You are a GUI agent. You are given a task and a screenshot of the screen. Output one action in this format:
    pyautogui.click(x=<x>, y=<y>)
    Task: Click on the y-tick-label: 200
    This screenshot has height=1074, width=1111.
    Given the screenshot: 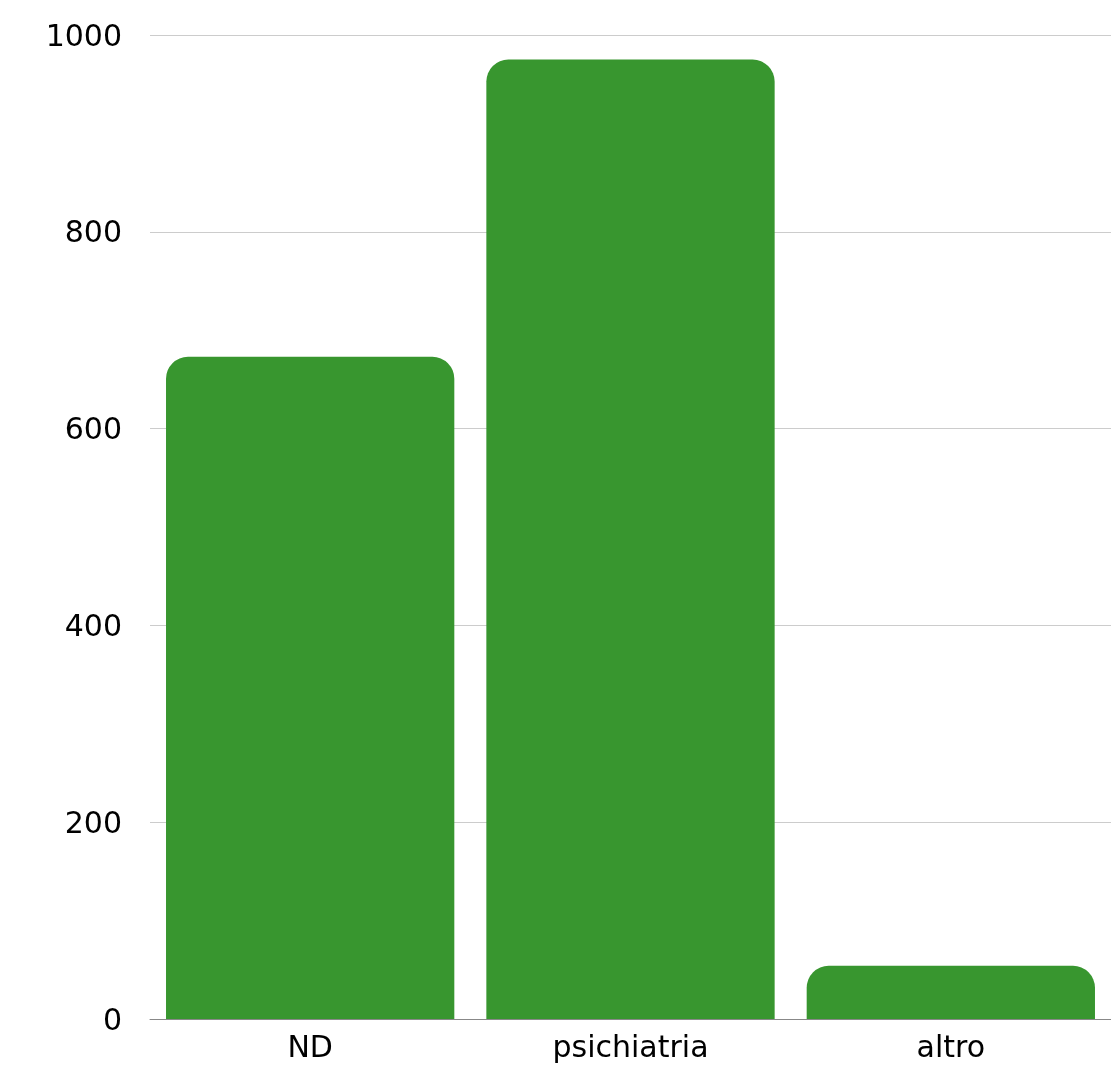 What is the action you would take?
    pyautogui.click(x=93, y=822)
    